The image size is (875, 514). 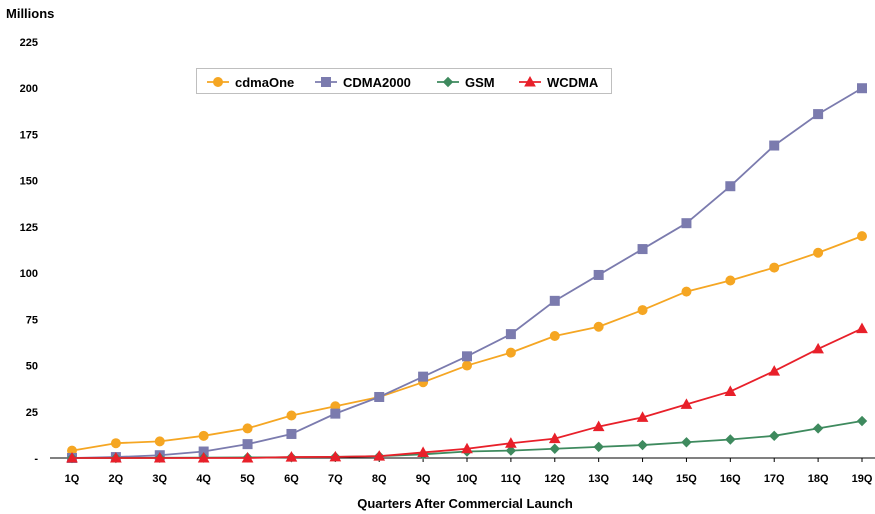 I want to click on legend-entry-cdmaone: cdmaOne, so click(x=250, y=82).